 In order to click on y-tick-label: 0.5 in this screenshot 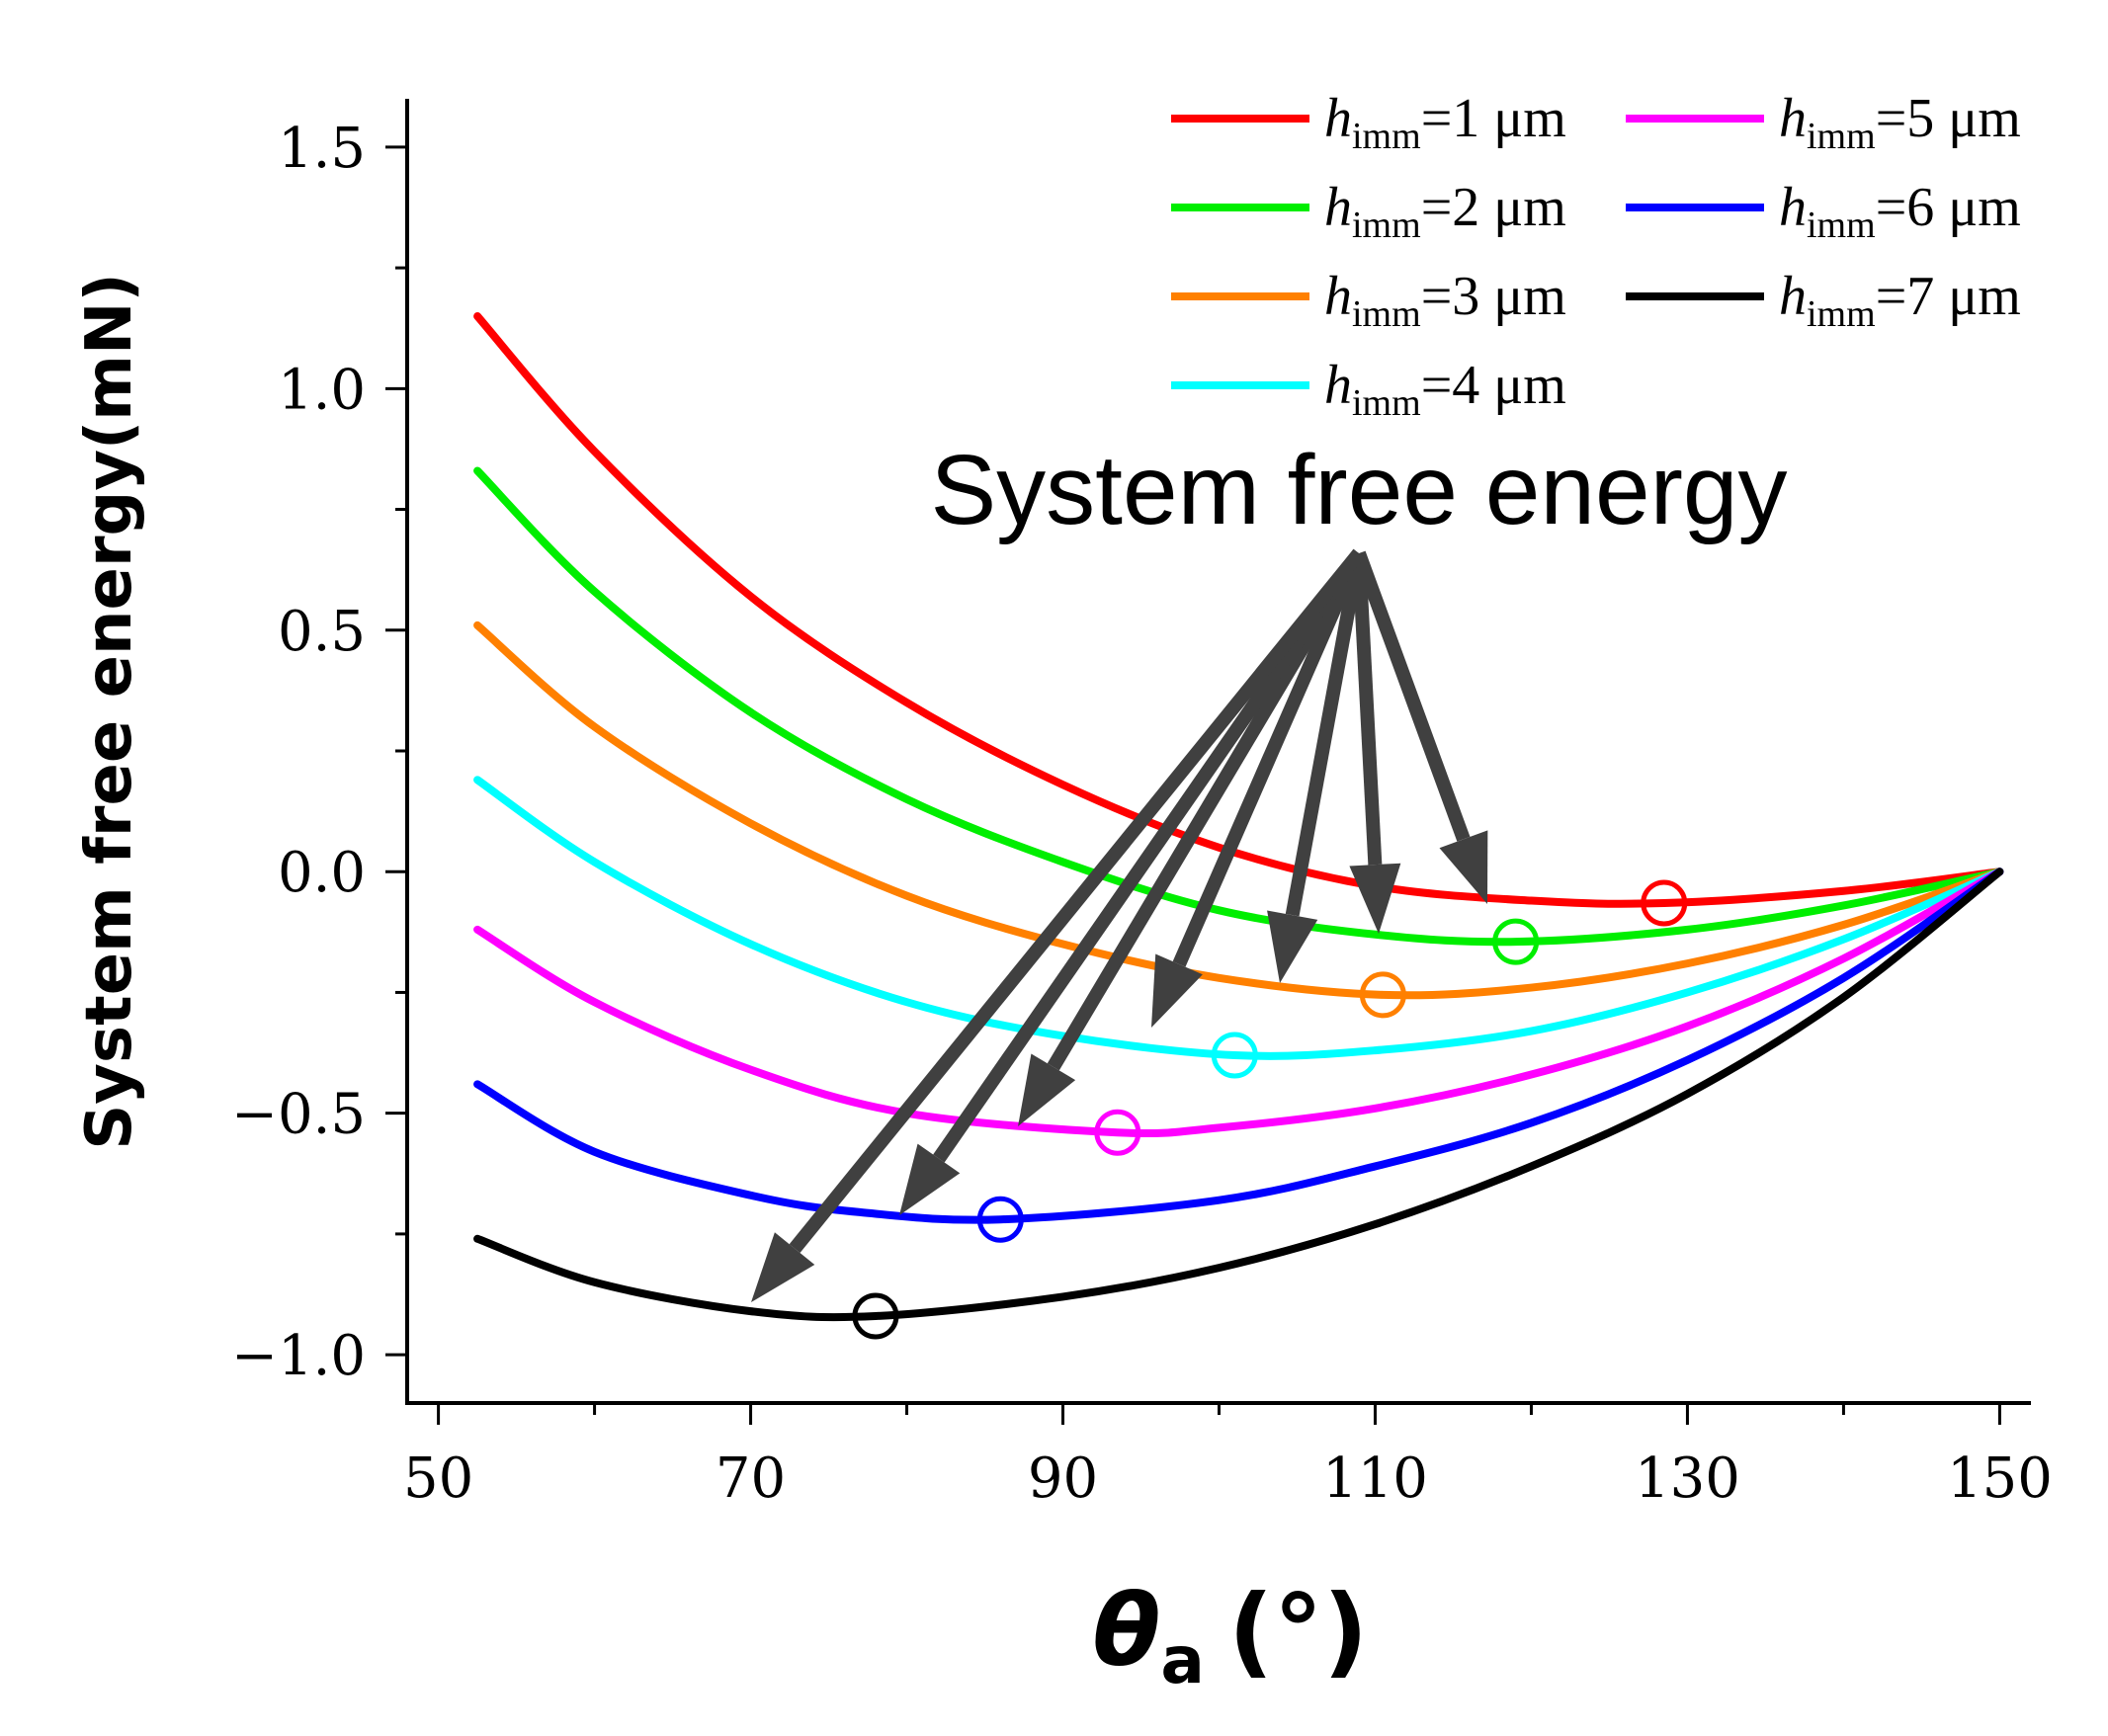, I will do `click(322, 632)`.